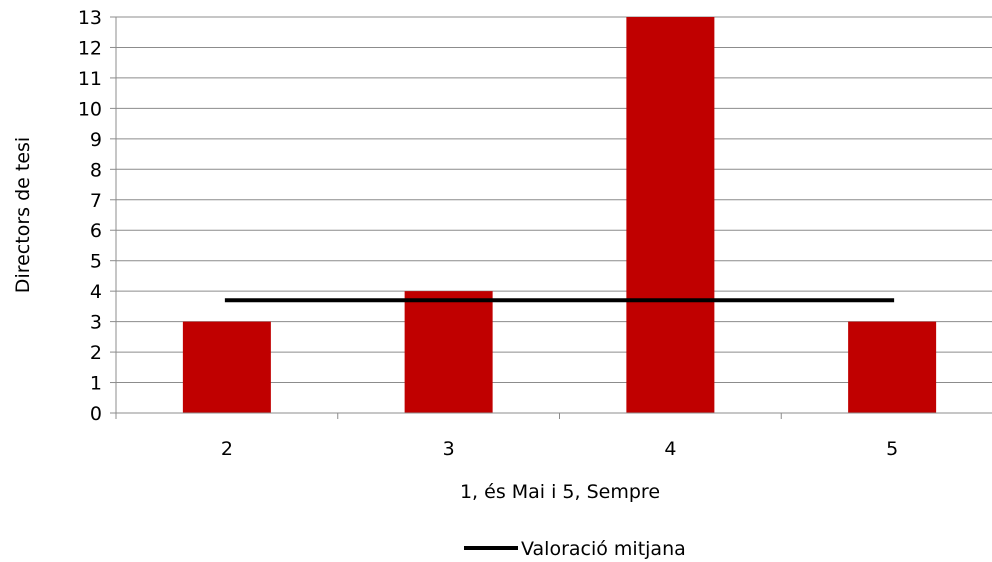 This screenshot has width=992, height=562. Describe the element at coordinates (96, 292) in the screenshot. I see `y-tick-label: 4` at that location.